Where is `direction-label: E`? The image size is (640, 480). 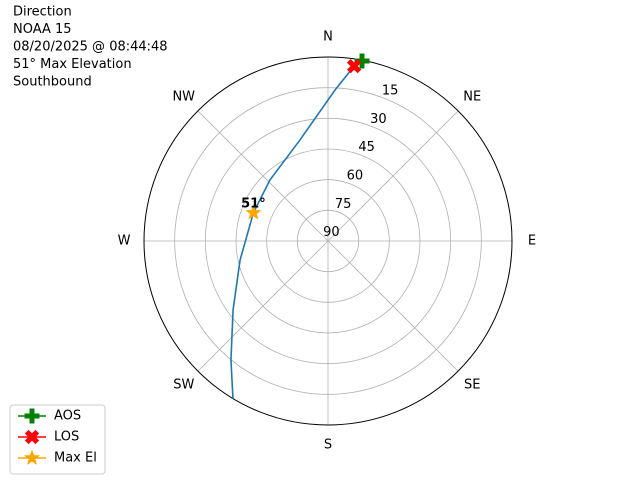
direction-label: E is located at coordinates (532, 241).